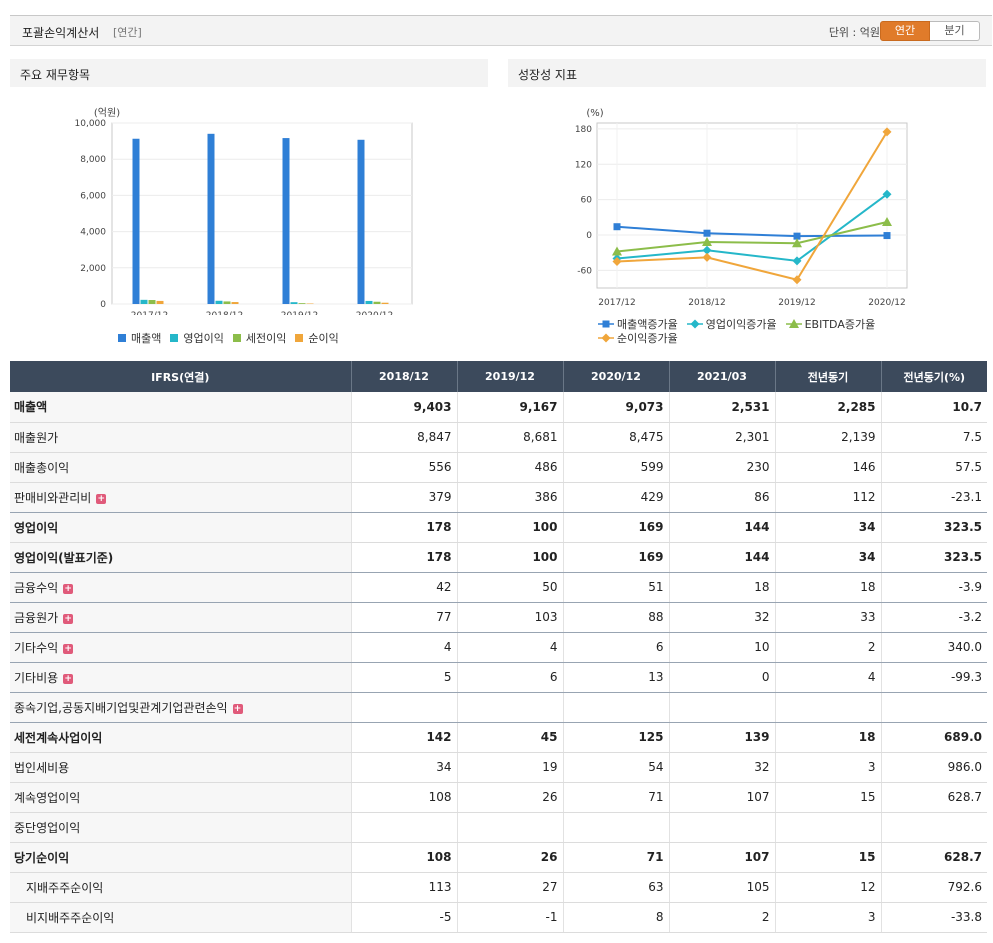  What do you see at coordinates (616, 887) in the screenshot?
I see `table-cell: 63` at bounding box center [616, 887].